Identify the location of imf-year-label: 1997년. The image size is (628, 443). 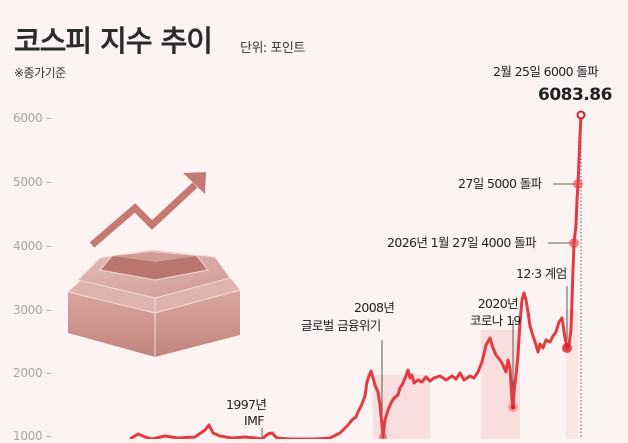
(246, 404).